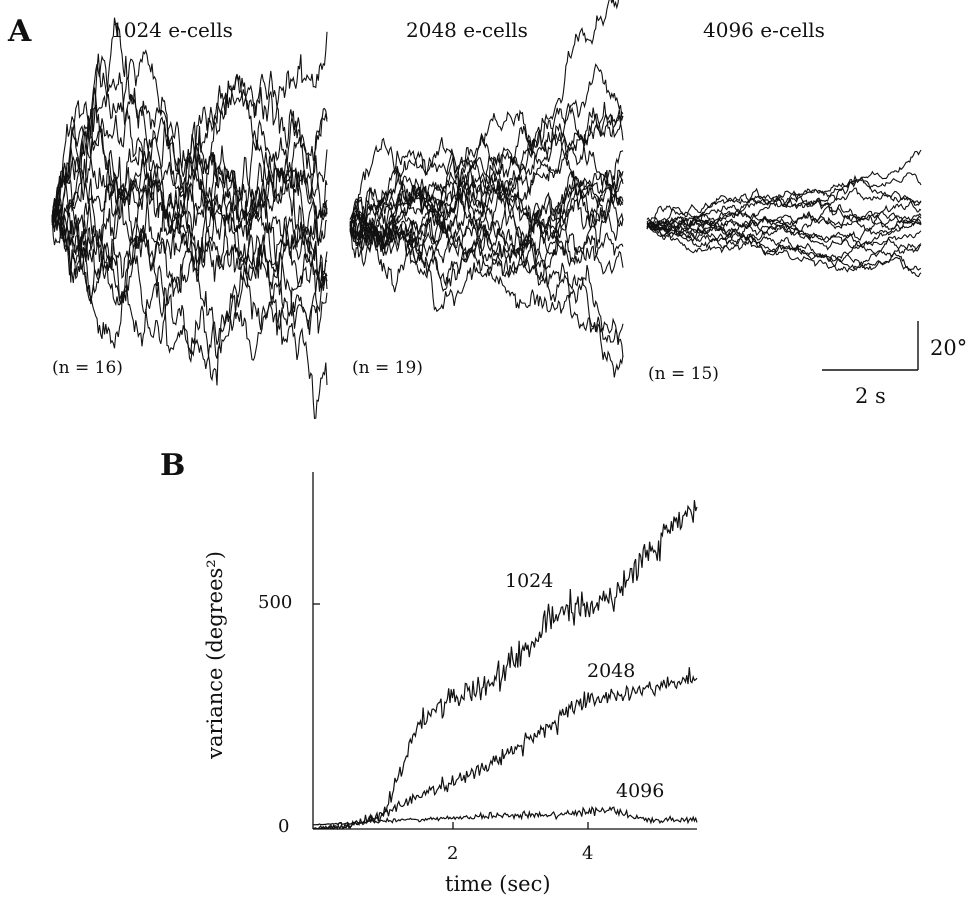 The image size is (970, 906). What do you see at coordinates (529, 581) in the screenshot?
I see `series-label-1024: 1024` at bounding box center [529, 581].